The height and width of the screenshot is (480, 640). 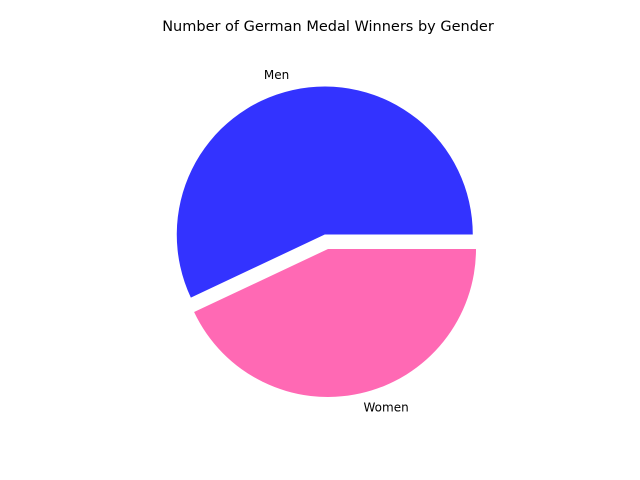 What do you see at coordinates (335, 323) in the screenshot?
I see `pie-slice-women` at bounding box center [335, 323].